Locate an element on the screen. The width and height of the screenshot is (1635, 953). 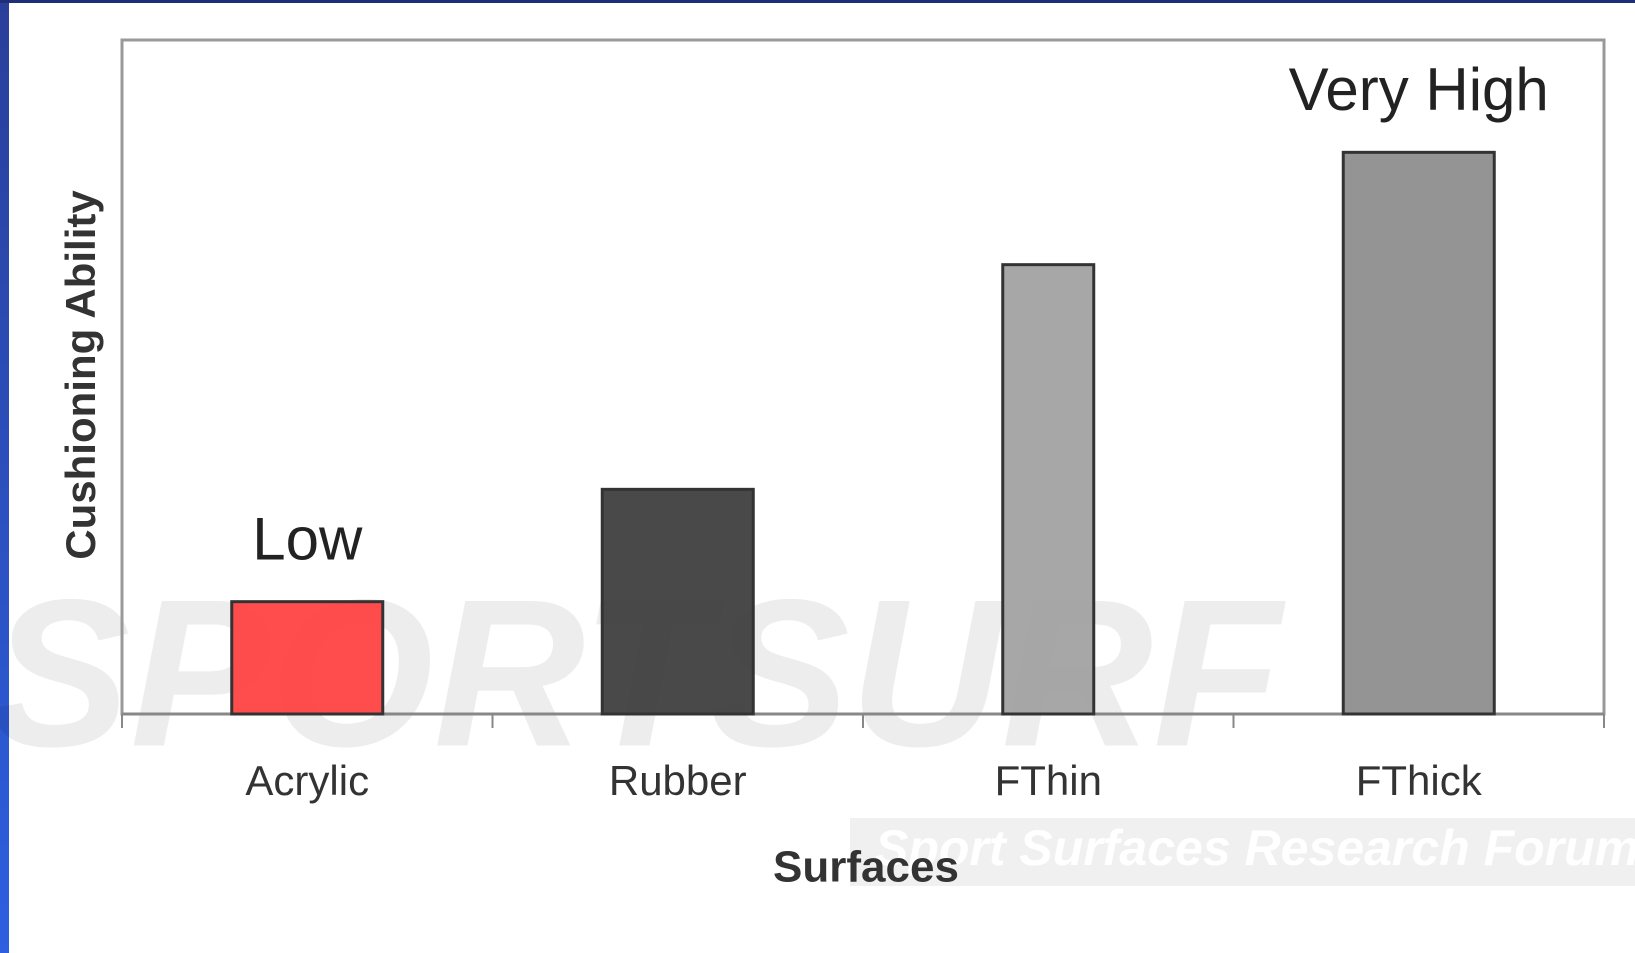
x-axis-label: Surfaces is located at coordinates (866, 867).